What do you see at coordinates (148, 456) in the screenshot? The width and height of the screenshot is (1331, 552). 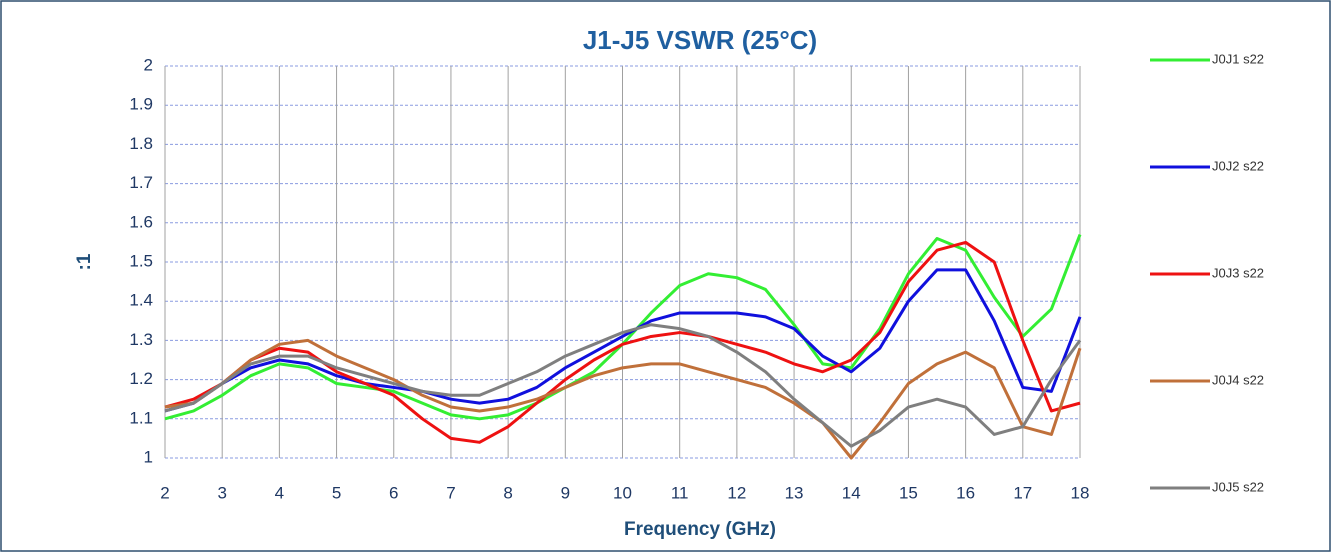 I see `y-tick-label: 1` at bounding box center [148, 456].